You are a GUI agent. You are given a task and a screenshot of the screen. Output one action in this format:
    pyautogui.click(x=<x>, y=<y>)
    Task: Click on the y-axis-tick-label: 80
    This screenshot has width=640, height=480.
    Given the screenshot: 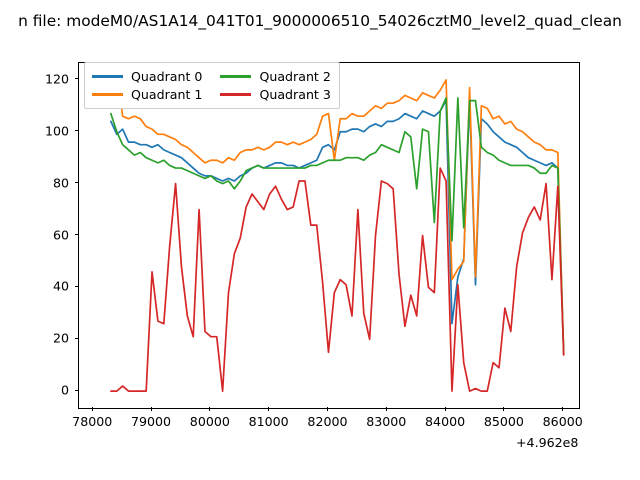 What is the action you would take?
    pyautogui.click(x=60, y=183)
    